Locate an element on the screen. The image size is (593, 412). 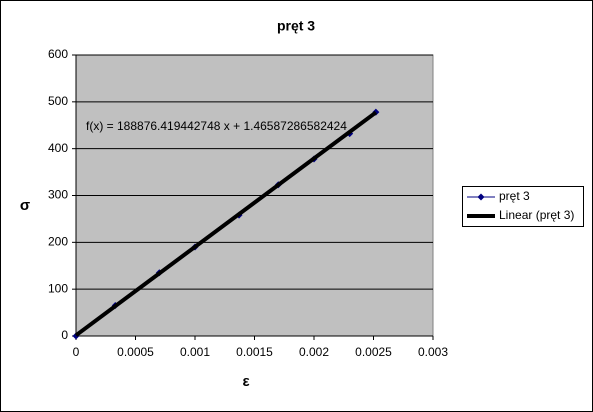
x-tick-label: 0.0025 is located at coordinates (373, 352).